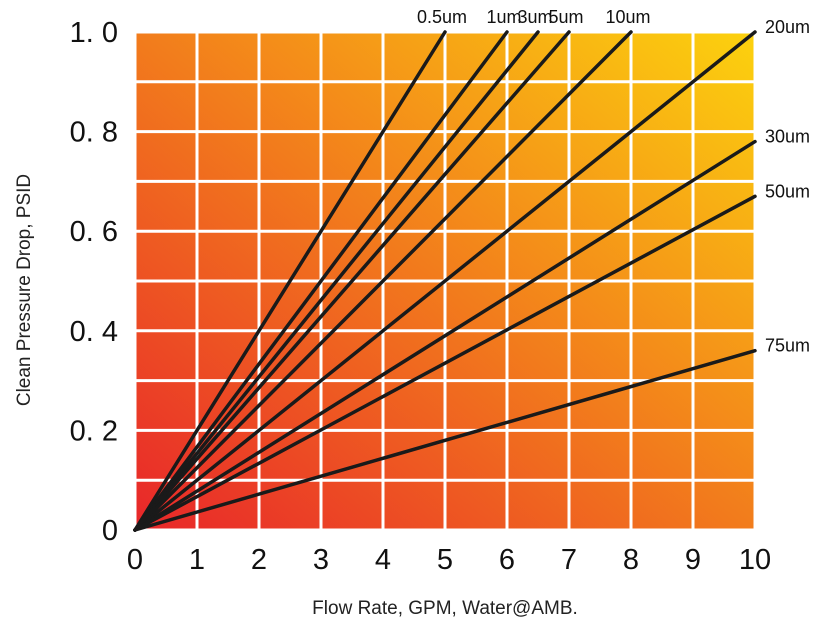 This screenshot has width=831, height=621. Describe the element at coordinates (259, 560) in the screenshot. I see `x-tick-label: 2` at that location.